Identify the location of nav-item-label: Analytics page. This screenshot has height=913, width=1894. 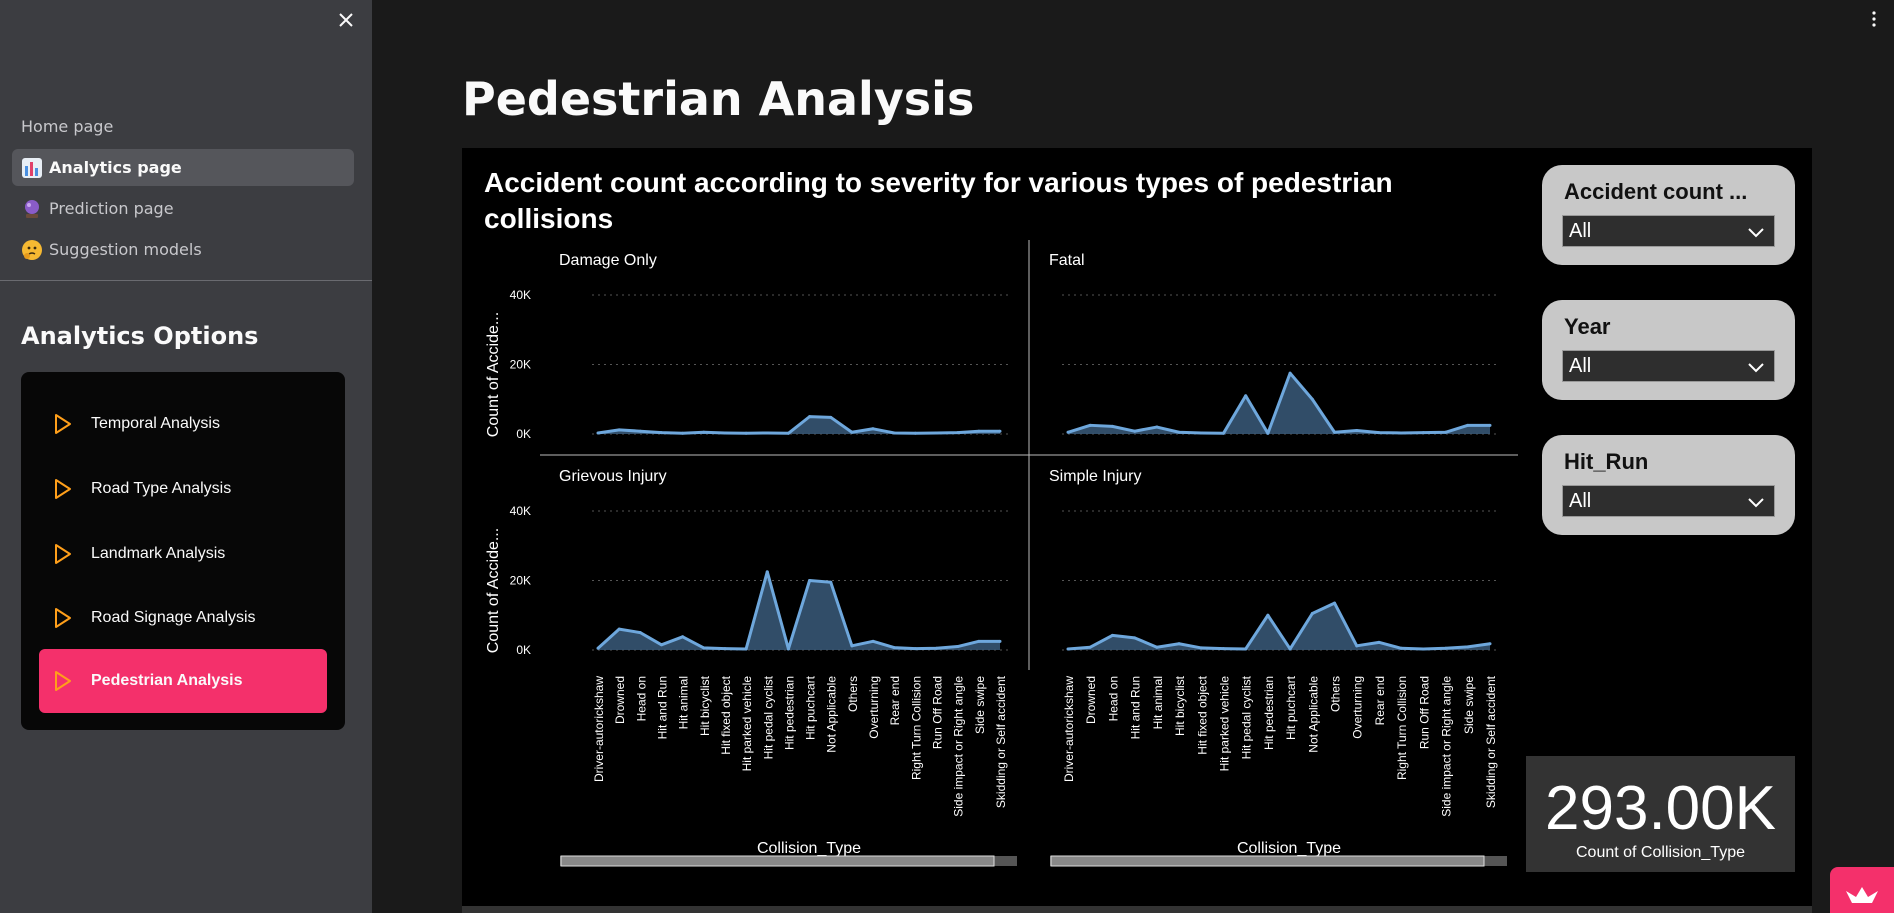
(115, 167).